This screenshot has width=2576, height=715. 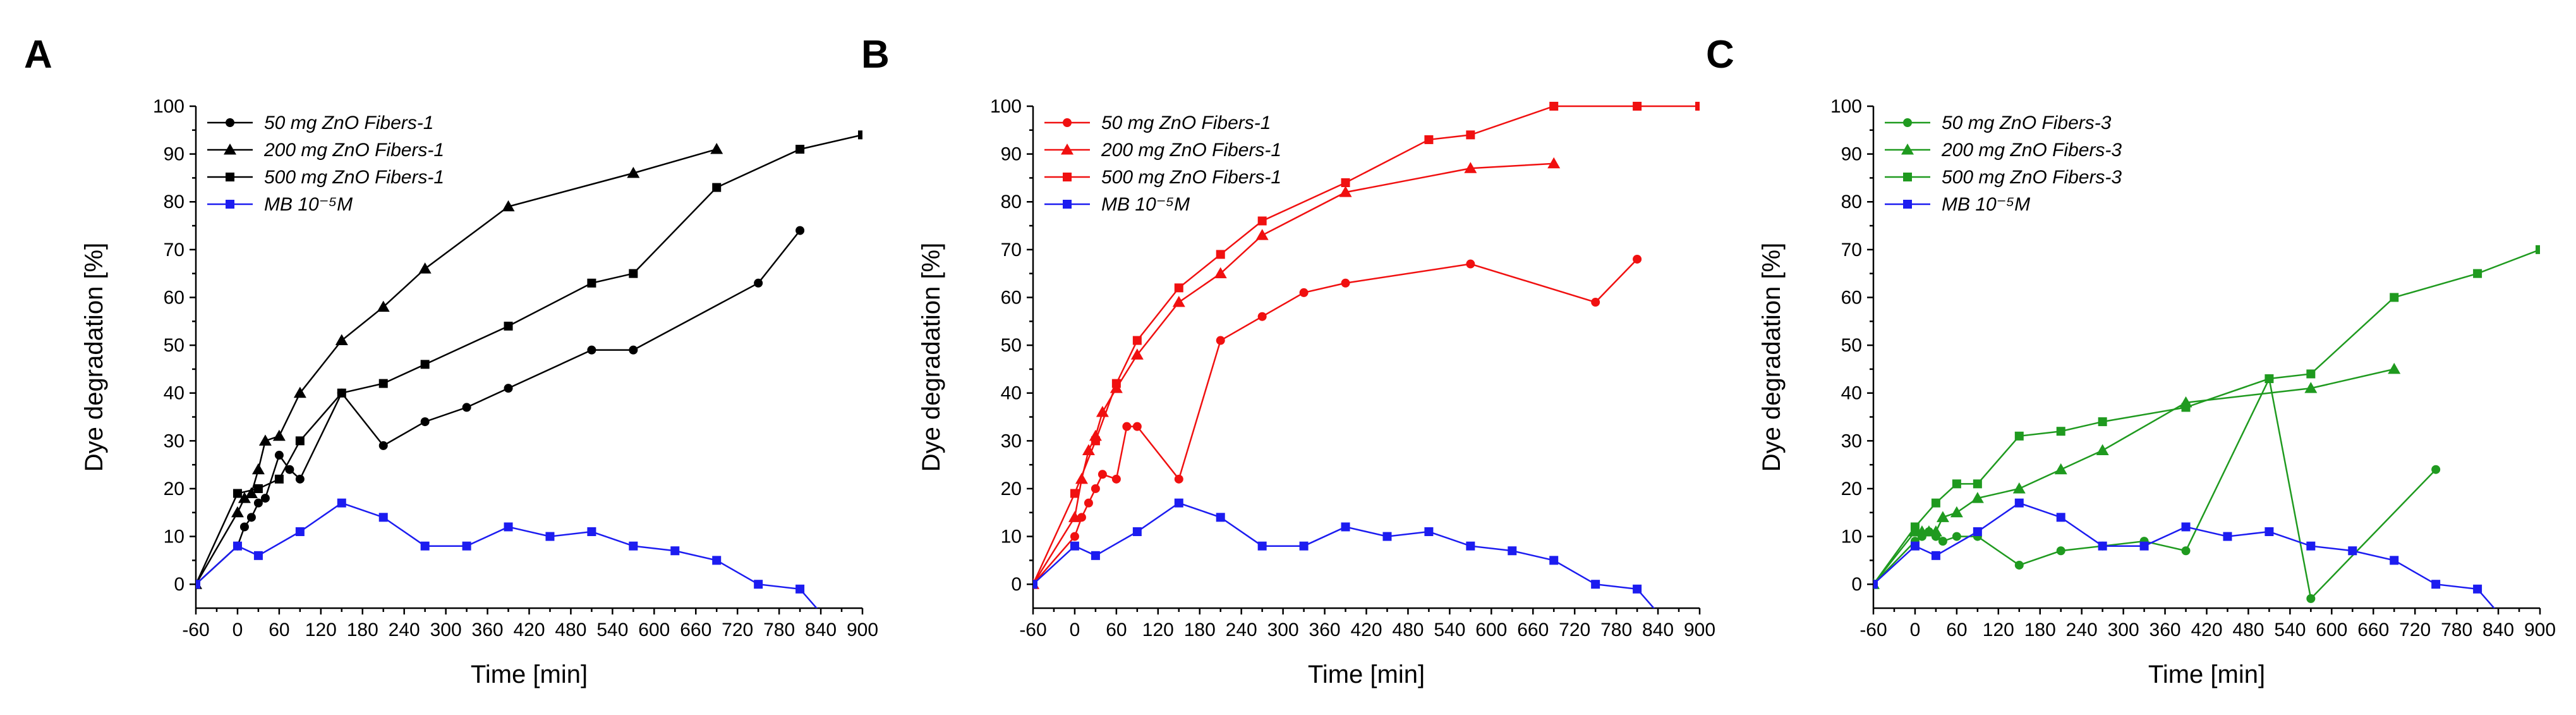 I want to click on plot-area, so click(x=2206, y=426).